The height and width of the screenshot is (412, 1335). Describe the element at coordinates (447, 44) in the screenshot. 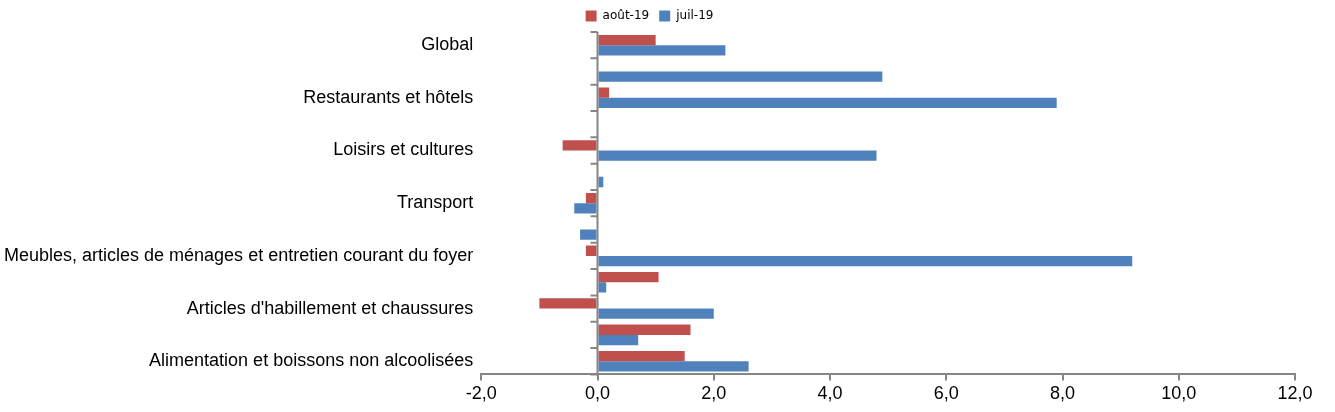

I see `y-tick-label: Global` at that location.